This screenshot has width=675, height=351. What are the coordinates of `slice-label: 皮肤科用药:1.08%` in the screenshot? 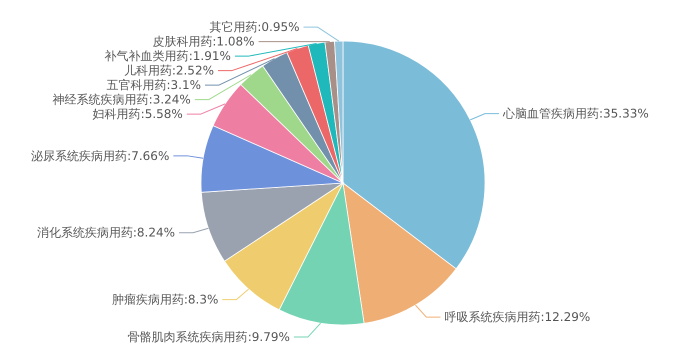 It's located at (203, 41).